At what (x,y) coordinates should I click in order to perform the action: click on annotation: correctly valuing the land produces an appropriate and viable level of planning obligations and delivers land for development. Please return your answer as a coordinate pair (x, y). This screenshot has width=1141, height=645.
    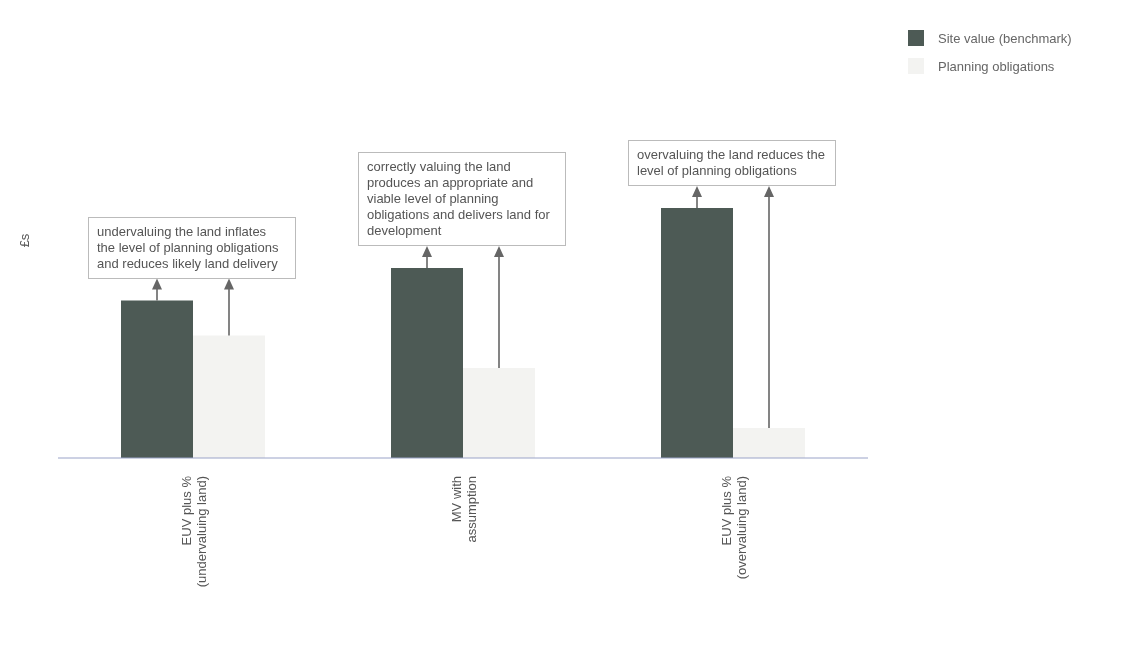
    Looking at the image, I should click on (462, 199).